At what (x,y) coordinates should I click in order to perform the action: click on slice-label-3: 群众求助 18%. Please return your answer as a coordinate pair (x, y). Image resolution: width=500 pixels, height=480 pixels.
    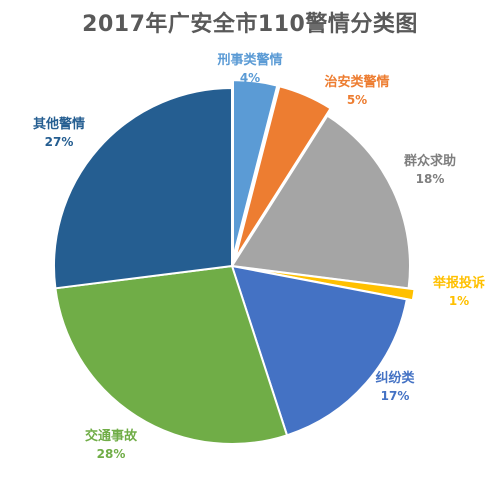
    Looking at the image, I should click on (430, 169).